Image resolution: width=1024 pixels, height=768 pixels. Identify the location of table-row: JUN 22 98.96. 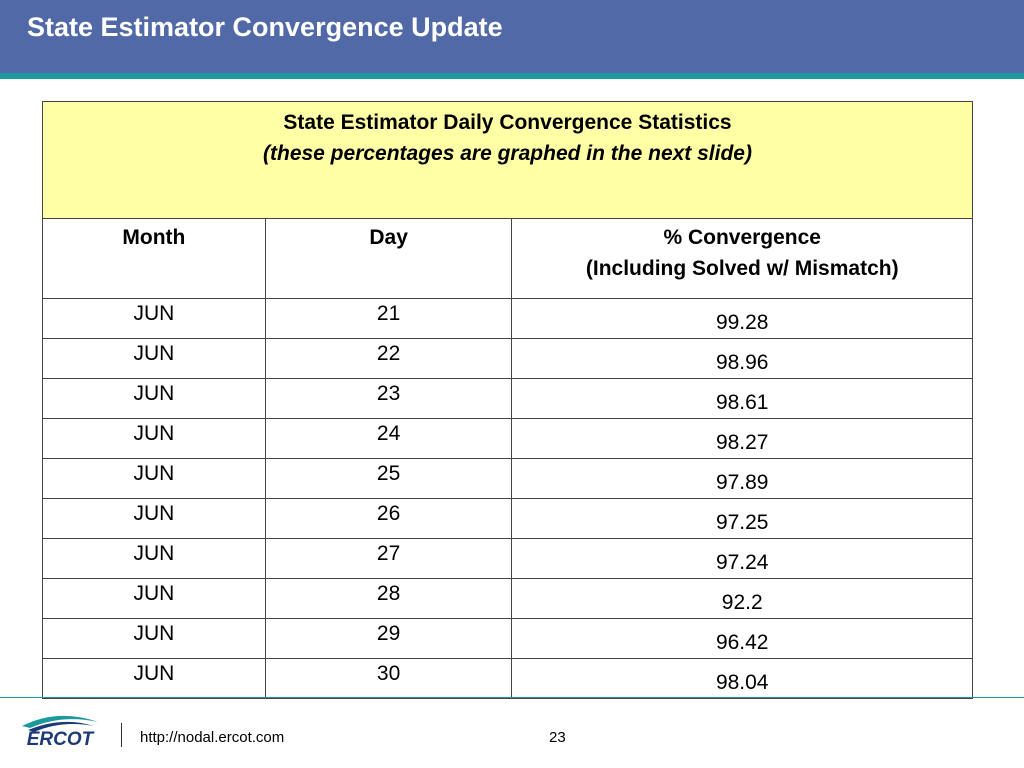
(507, 358).